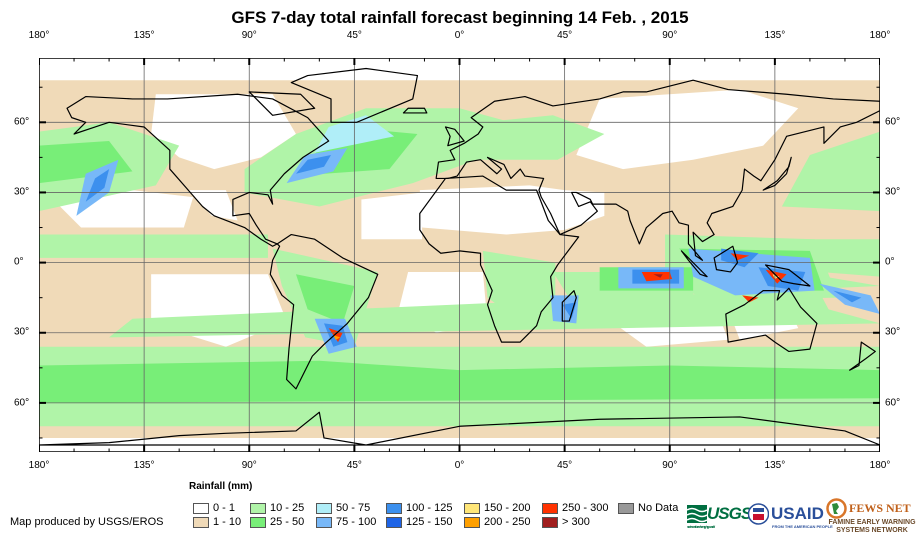 This screenshot has width=920, height=539. Describe the element at coordinates (725, 259) in the screenshot. I see `coastline-borneo` at that location.